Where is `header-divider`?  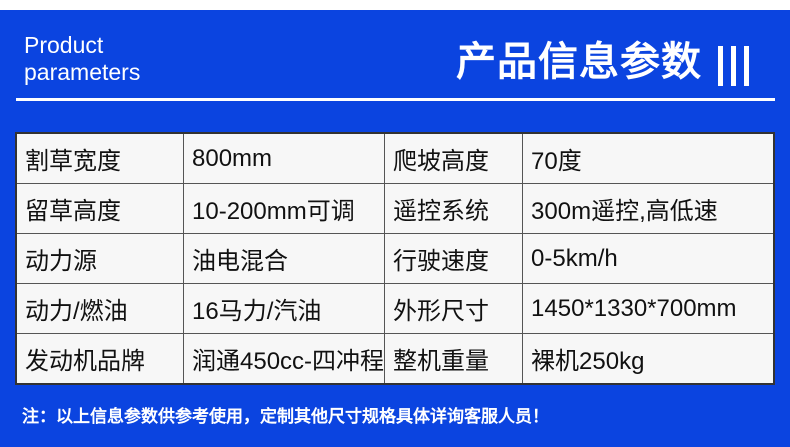
header-divider is located at coordinates (395, 99).